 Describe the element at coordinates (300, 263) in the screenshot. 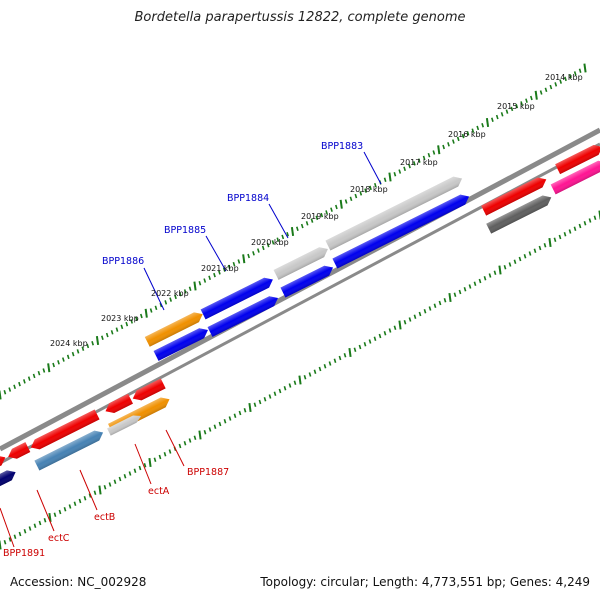

I see `gene-bpp1884-outer-shade` at that location.